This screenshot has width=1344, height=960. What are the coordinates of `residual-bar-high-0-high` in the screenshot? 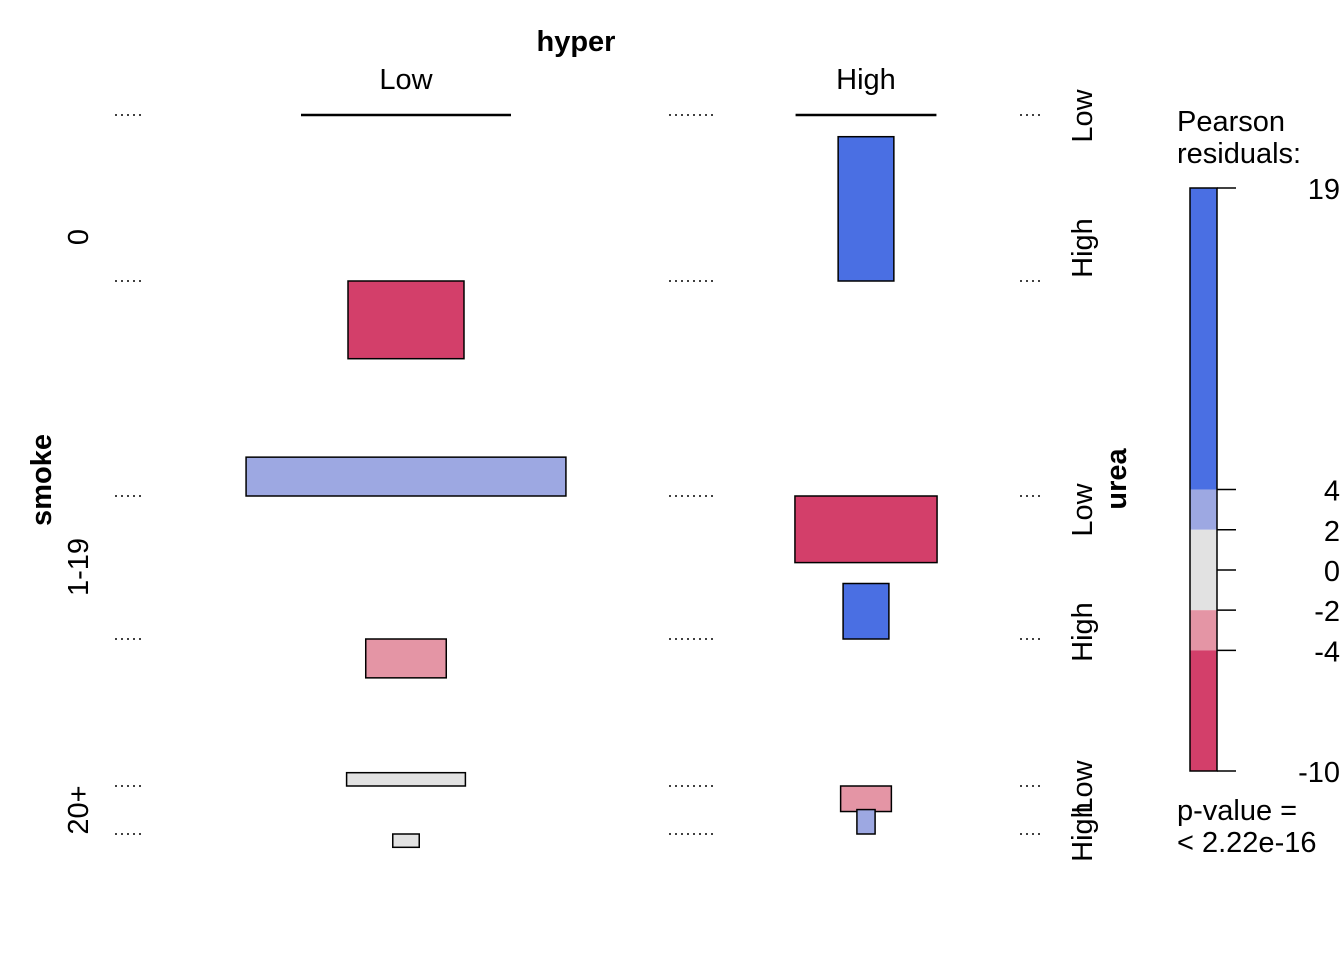 It's located at (866, 208).